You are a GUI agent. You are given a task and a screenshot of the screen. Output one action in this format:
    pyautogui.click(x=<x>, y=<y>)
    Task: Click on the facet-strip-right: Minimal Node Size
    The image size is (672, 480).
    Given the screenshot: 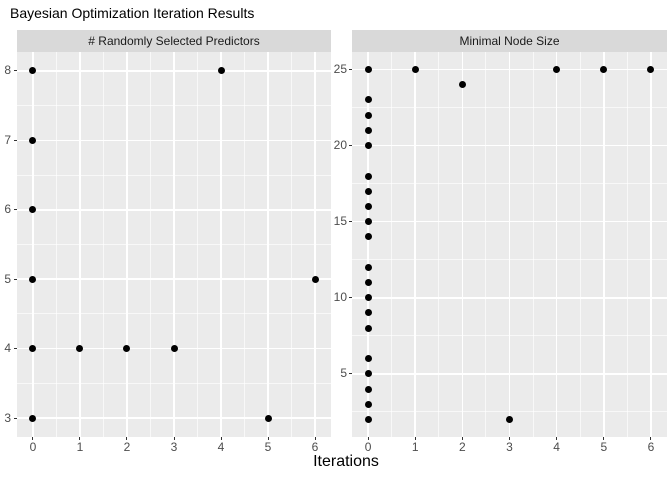 What is the action you would take?
    pyautogui.click(x=509, y=41)
    